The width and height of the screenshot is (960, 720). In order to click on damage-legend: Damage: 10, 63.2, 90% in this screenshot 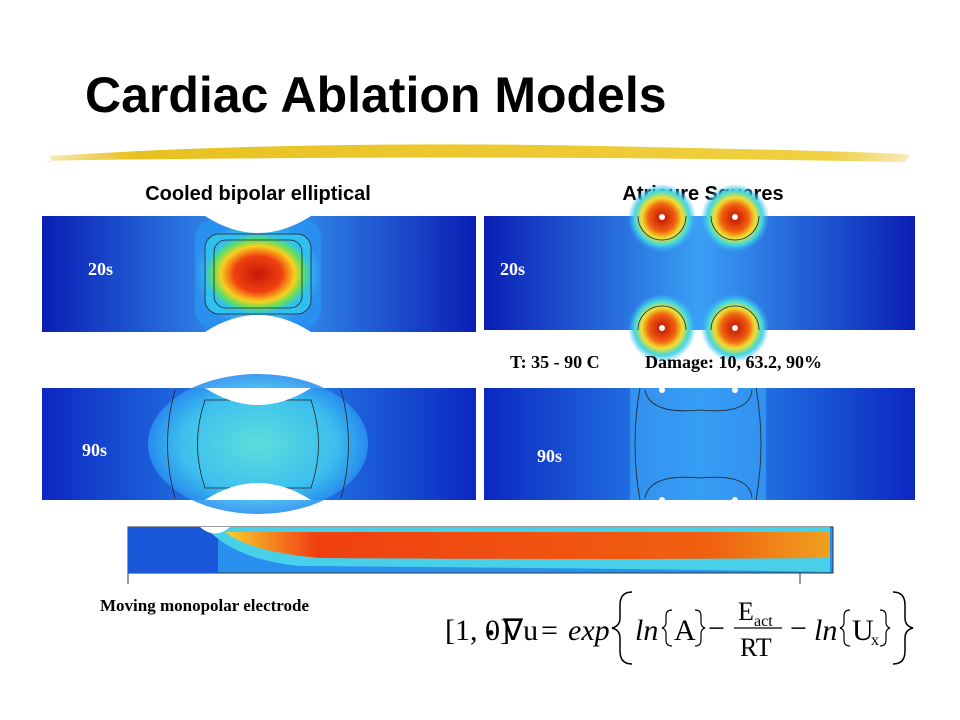, I will do `click(733, 362)`.